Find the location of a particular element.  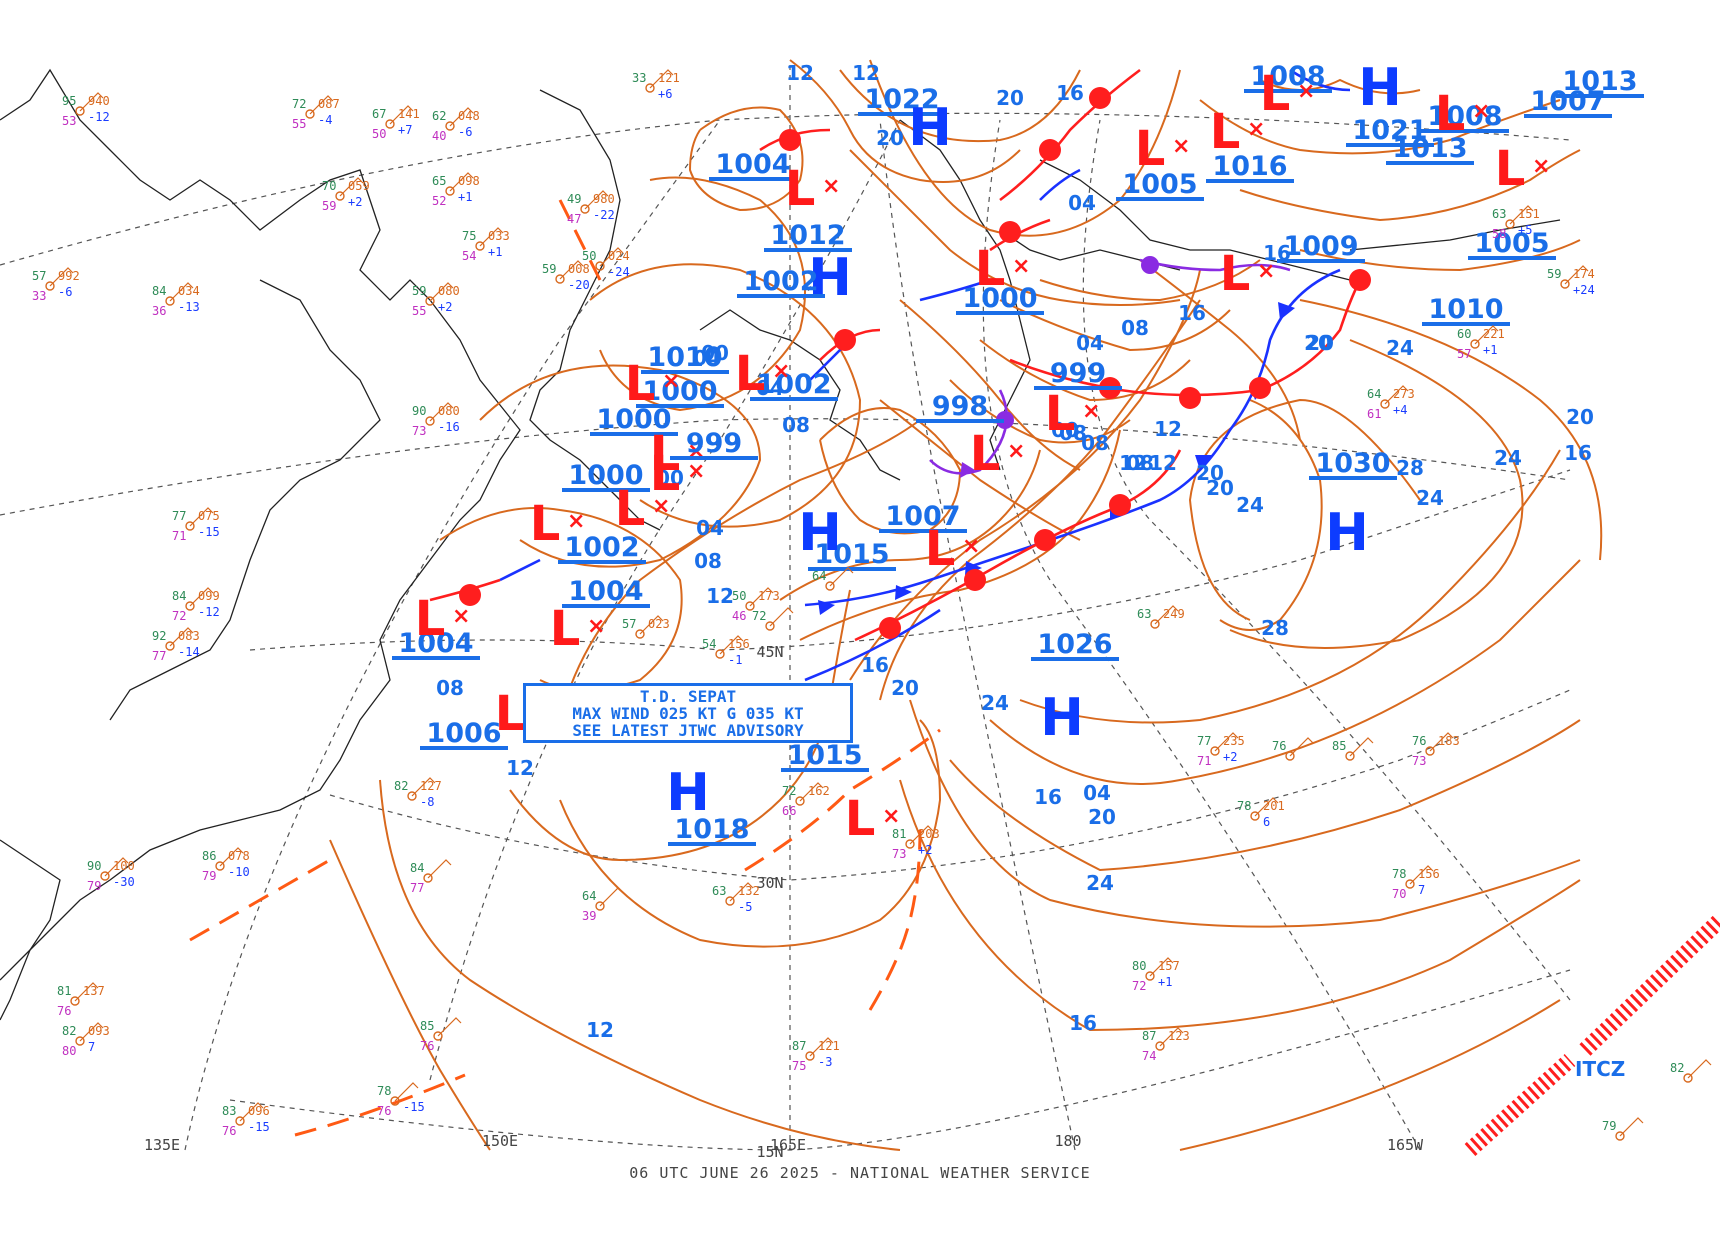

pressure-value-p1000b: 1000 is located at coordinates (633, 419).